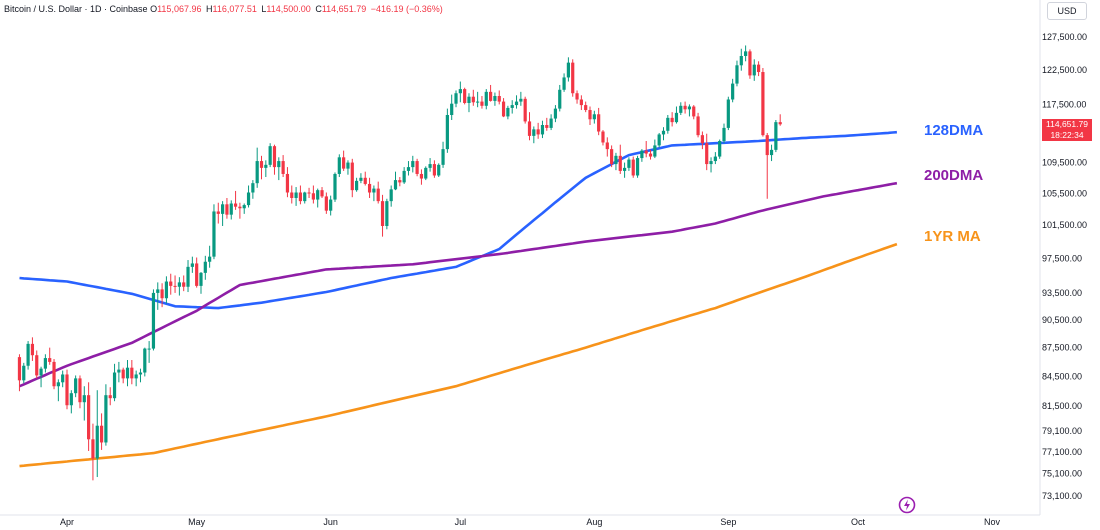  I want to click on price-tick-label: 81,500.00, so click(1062, 406).